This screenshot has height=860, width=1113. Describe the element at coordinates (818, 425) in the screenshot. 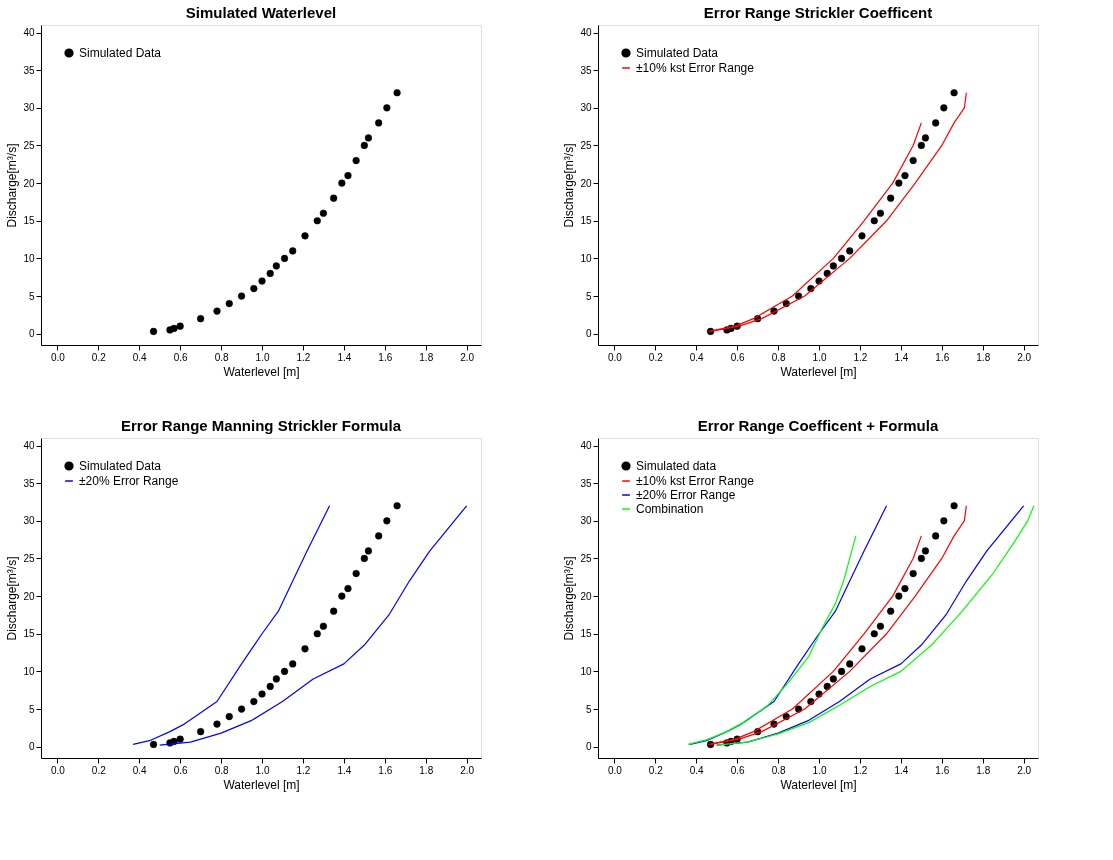

I see `chart-title: Error Range Coefficent + Formula` at that location.